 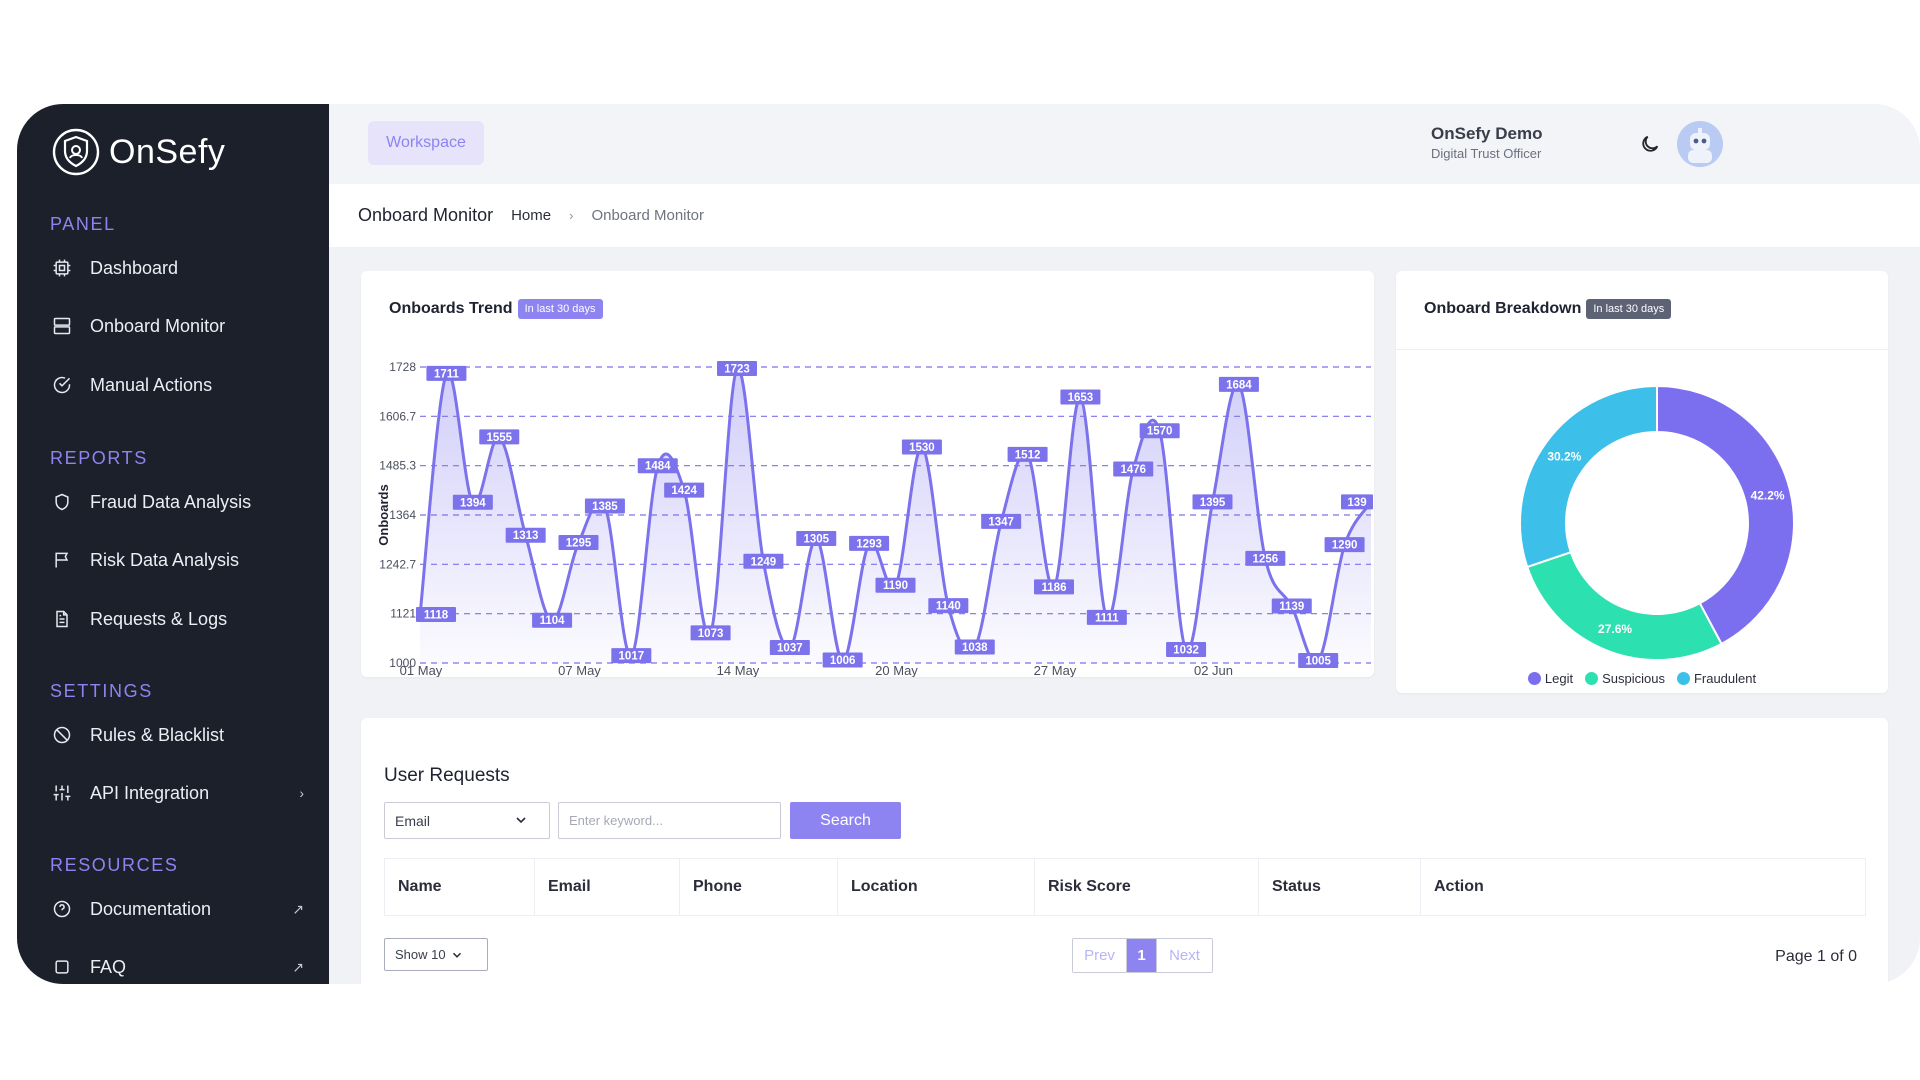 What do you see at coordinates (1725, 515) in the screenshot?
I see `donut-slice-legit` at bounding box center [1725, 515].